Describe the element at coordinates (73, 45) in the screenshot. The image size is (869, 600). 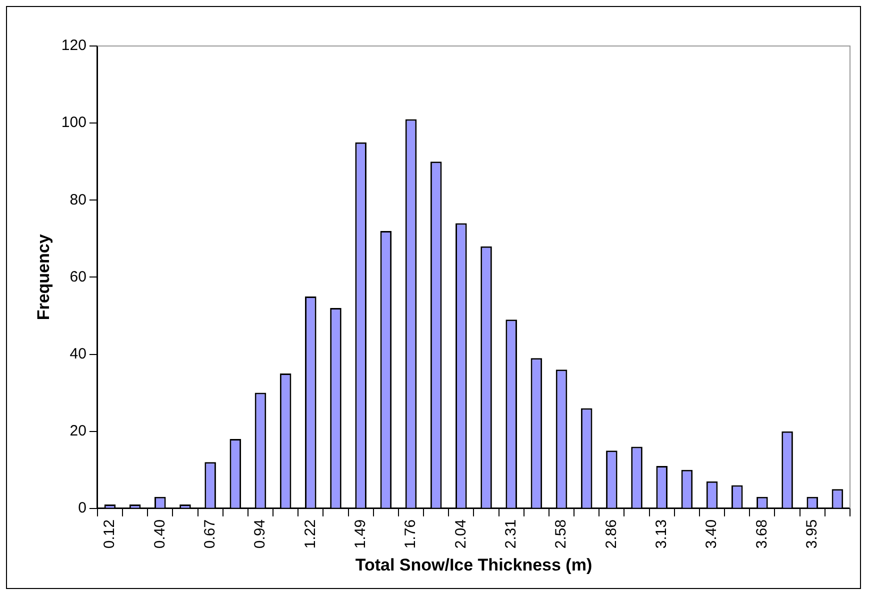
I see `y-tick-label: 120` at that location.